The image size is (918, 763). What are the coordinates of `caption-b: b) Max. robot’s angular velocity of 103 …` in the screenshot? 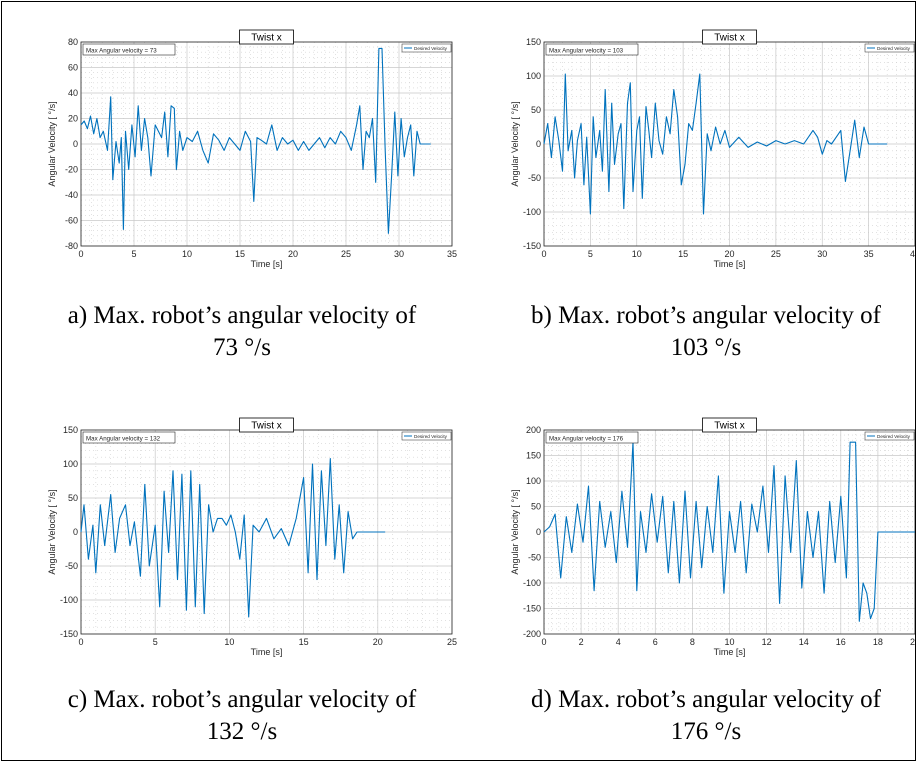 It's located at (700, 332).